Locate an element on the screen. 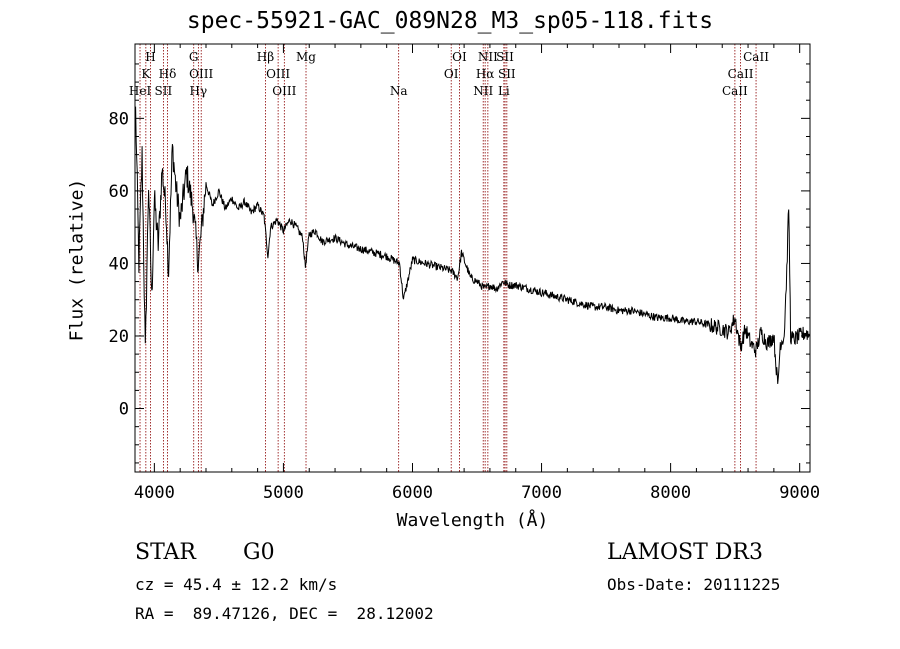 Image resolution: width=900 pixels, height=649 pixels. line-label-12: Na is located at coordinates (399, 91).